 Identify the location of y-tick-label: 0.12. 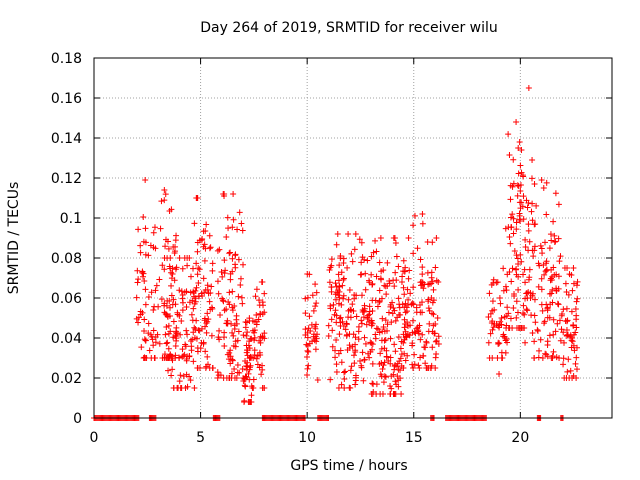
(66, 179).